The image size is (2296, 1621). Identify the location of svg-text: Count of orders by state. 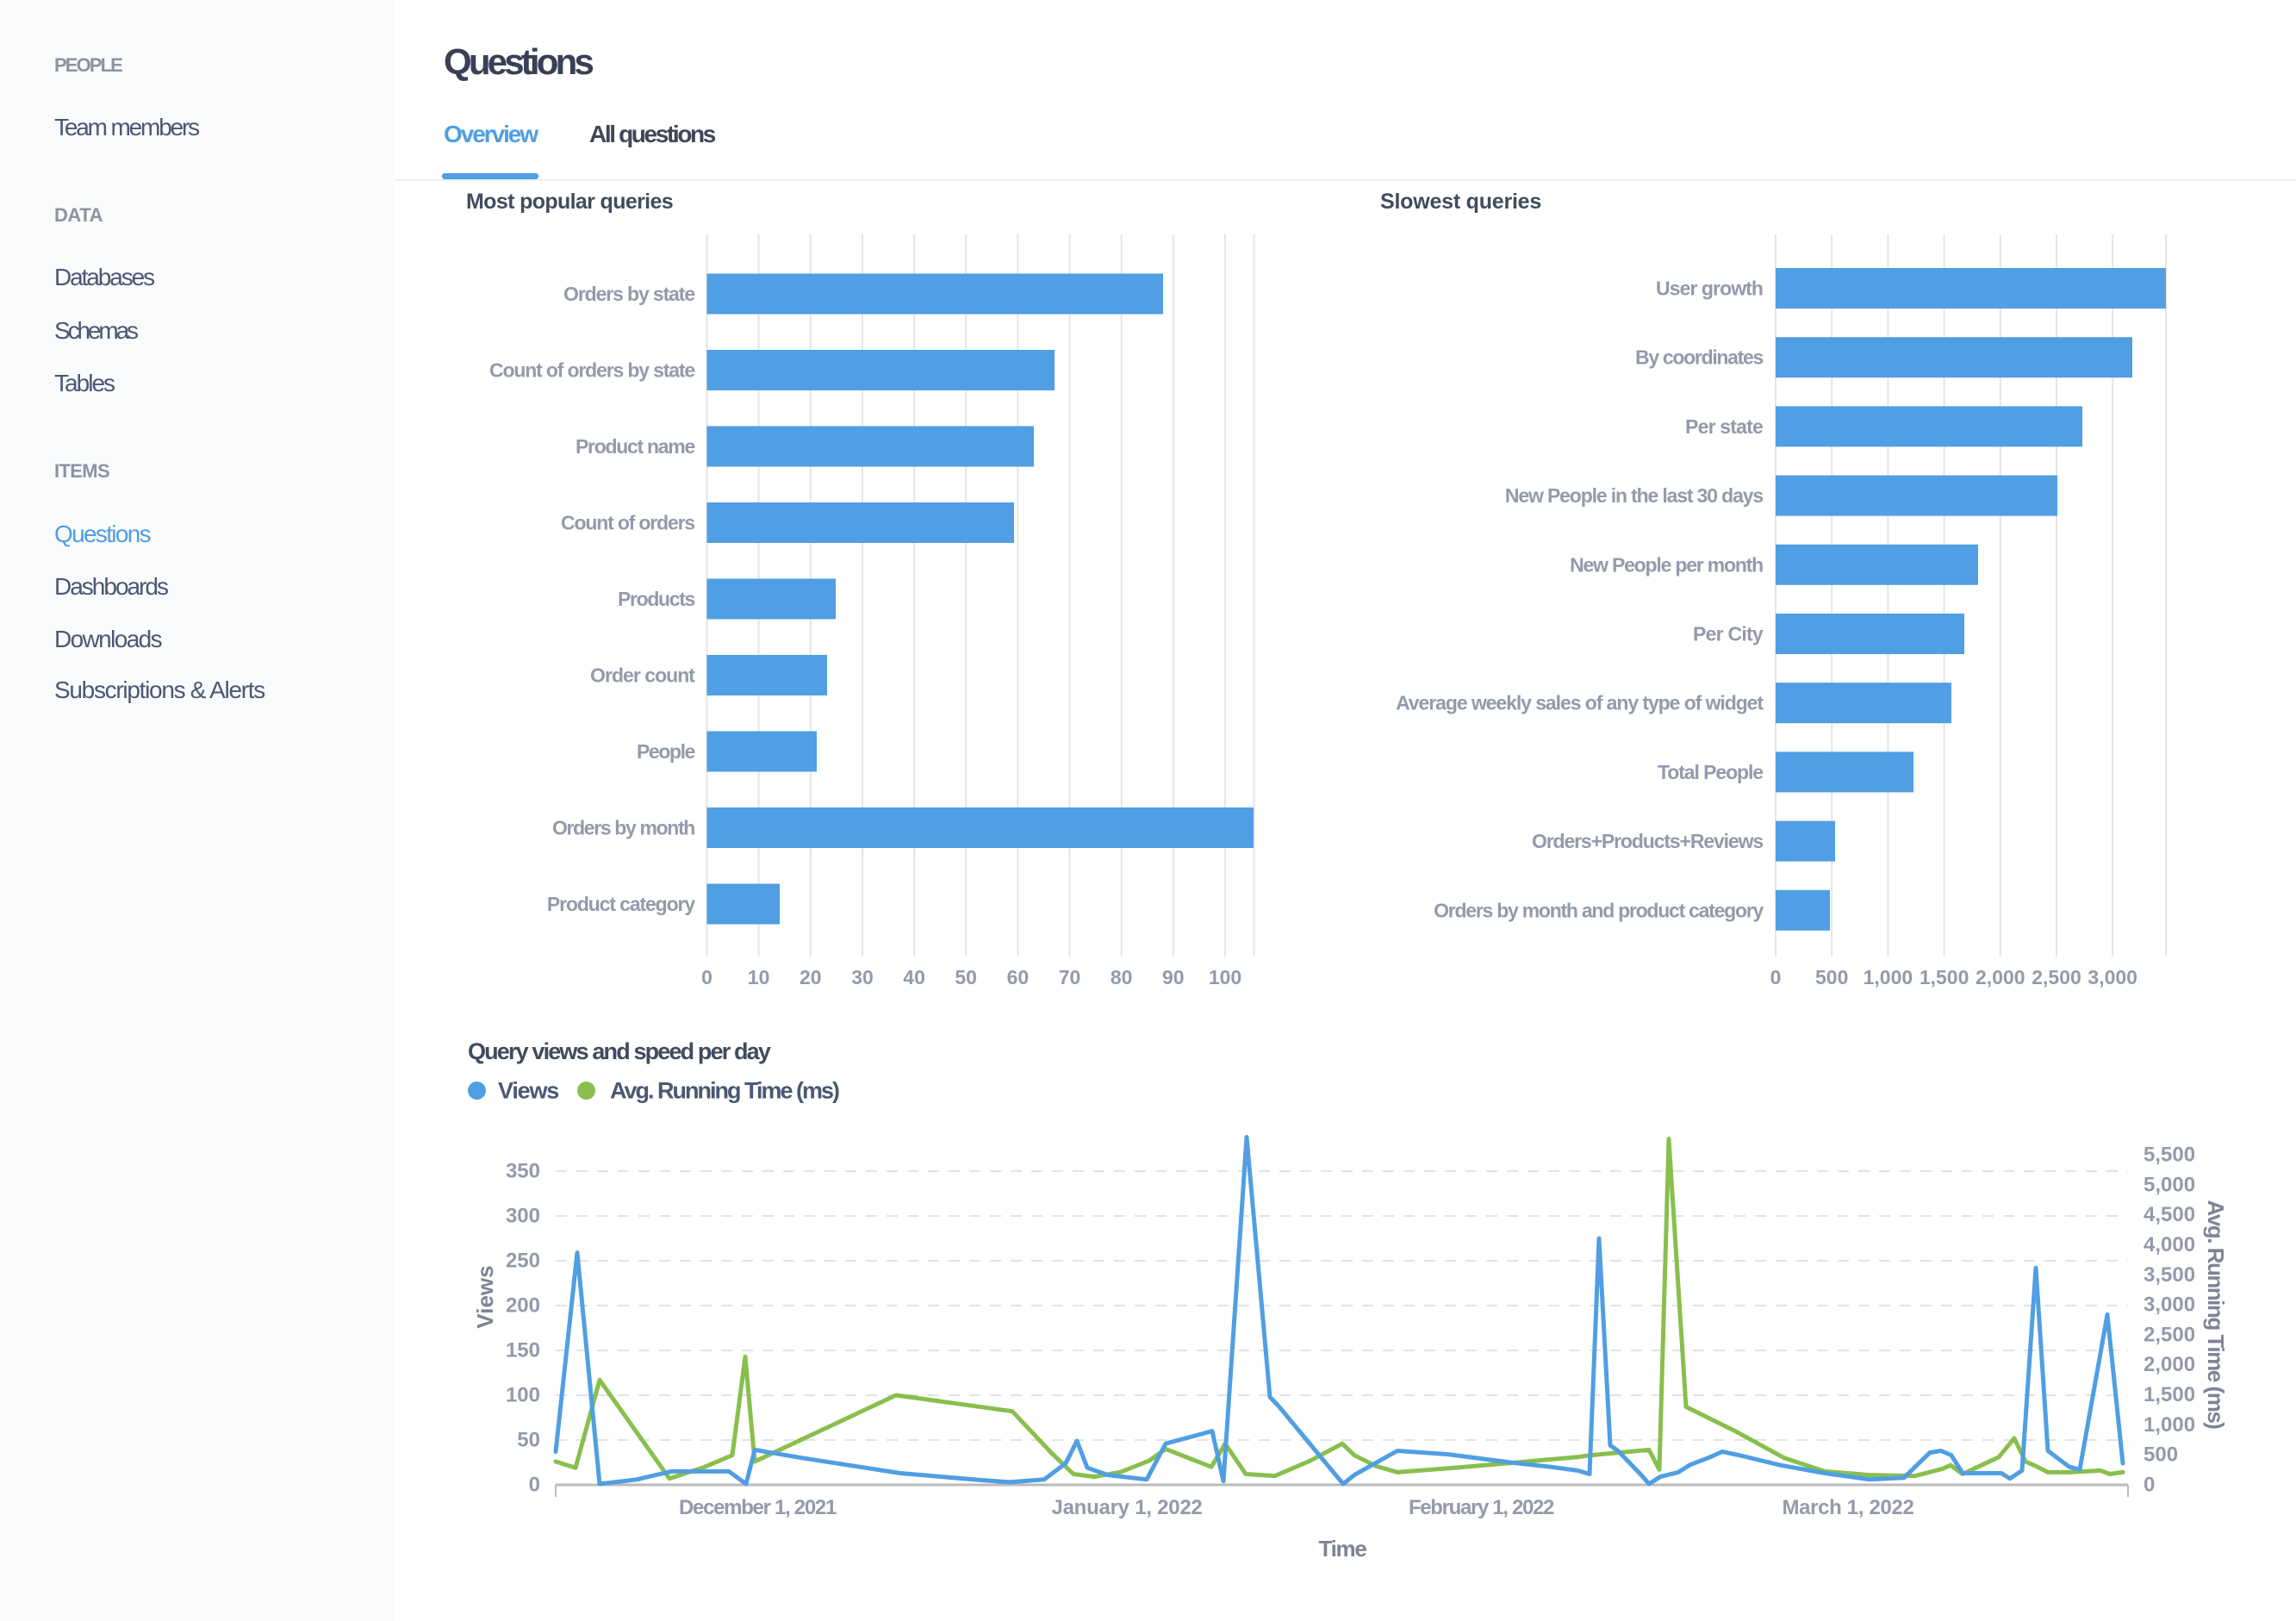
(591, 370).